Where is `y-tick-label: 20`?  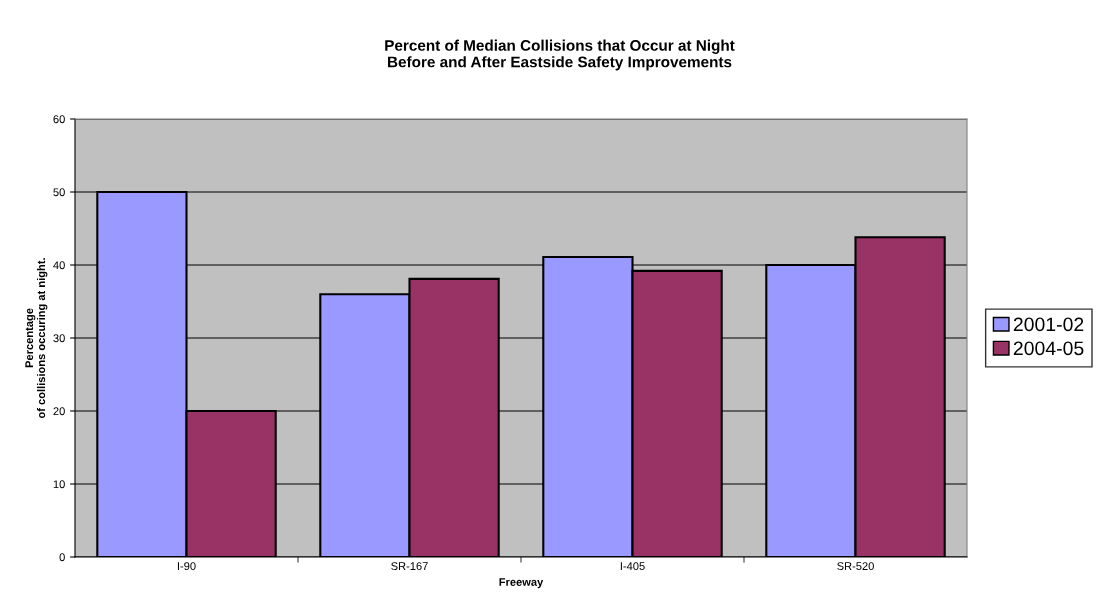 y-tick-label: 20 is located at coordinates (59, 411).